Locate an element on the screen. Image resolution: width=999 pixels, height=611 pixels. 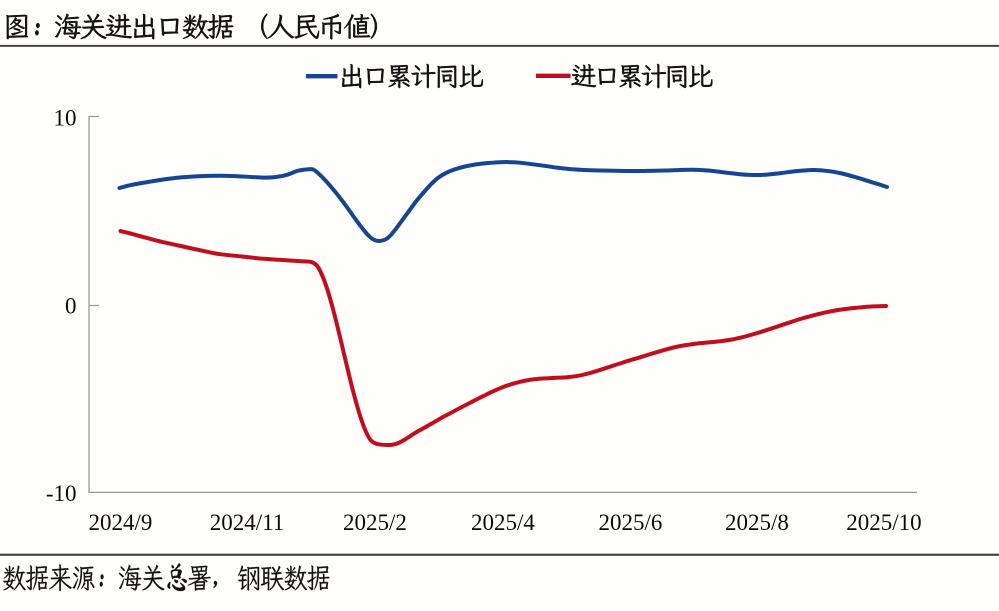
svg-text: 2025/4 is located at coordinates (503, 522).